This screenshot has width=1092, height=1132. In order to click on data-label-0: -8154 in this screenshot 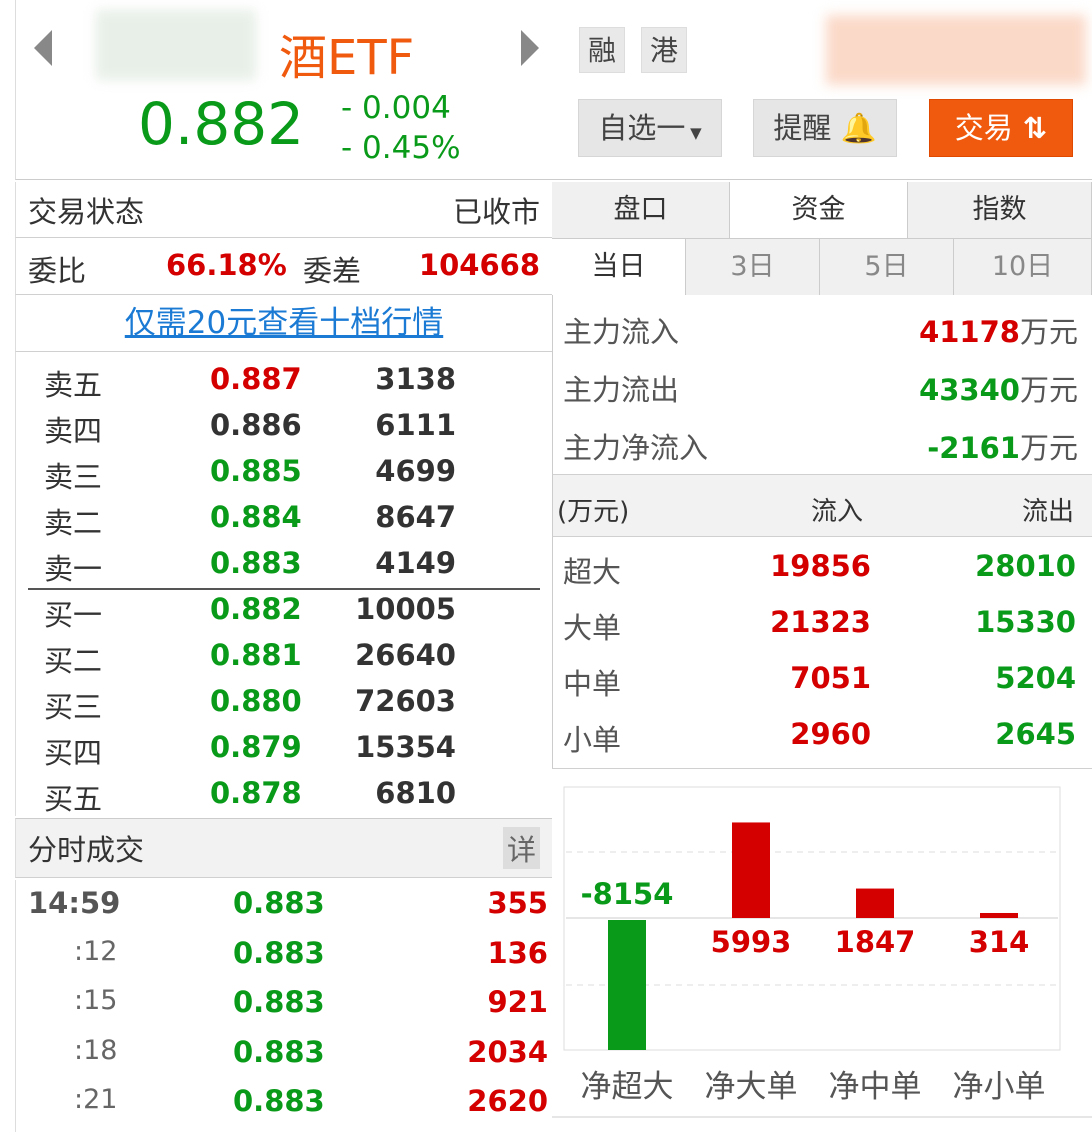, I will do `click(627, 894)`.